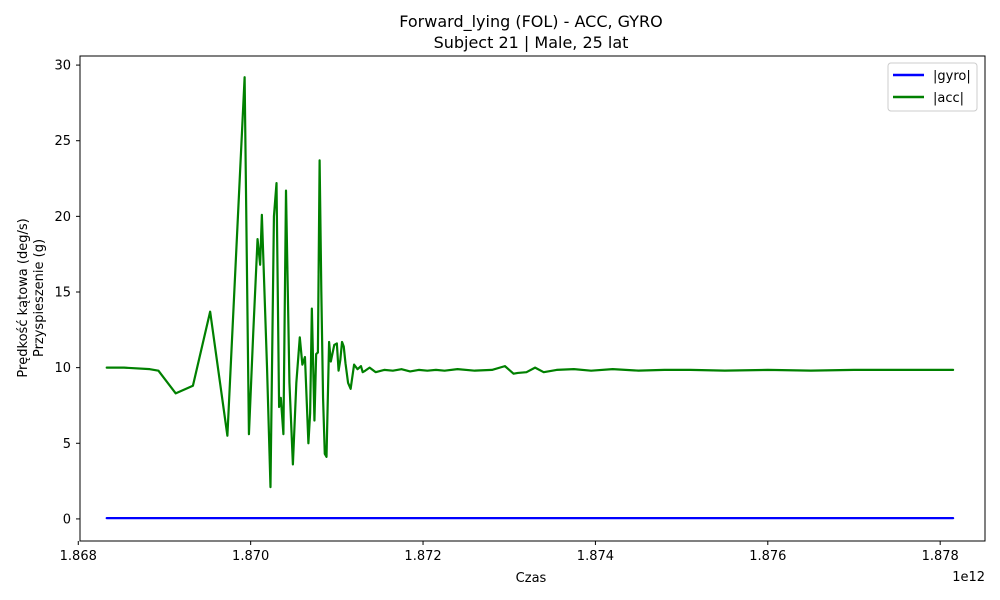  What do you see at coordinates (62, 141) in the screenshot?
I see `y-tick-label: 25` at bounding box center [62, 141].